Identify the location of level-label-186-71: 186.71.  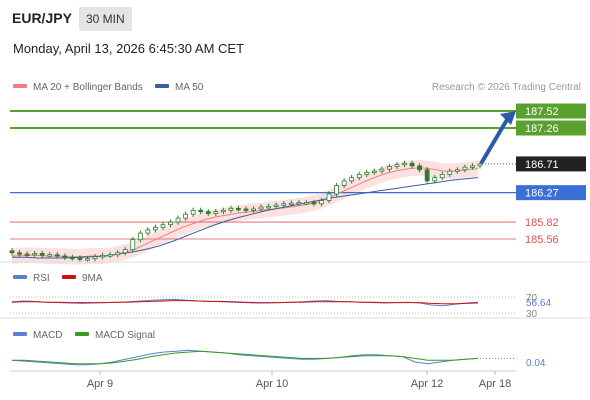
(542, 165).